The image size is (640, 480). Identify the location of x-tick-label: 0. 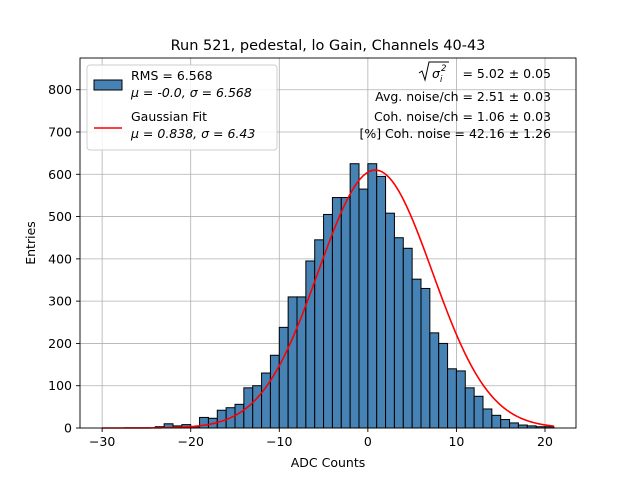
(368, 441).